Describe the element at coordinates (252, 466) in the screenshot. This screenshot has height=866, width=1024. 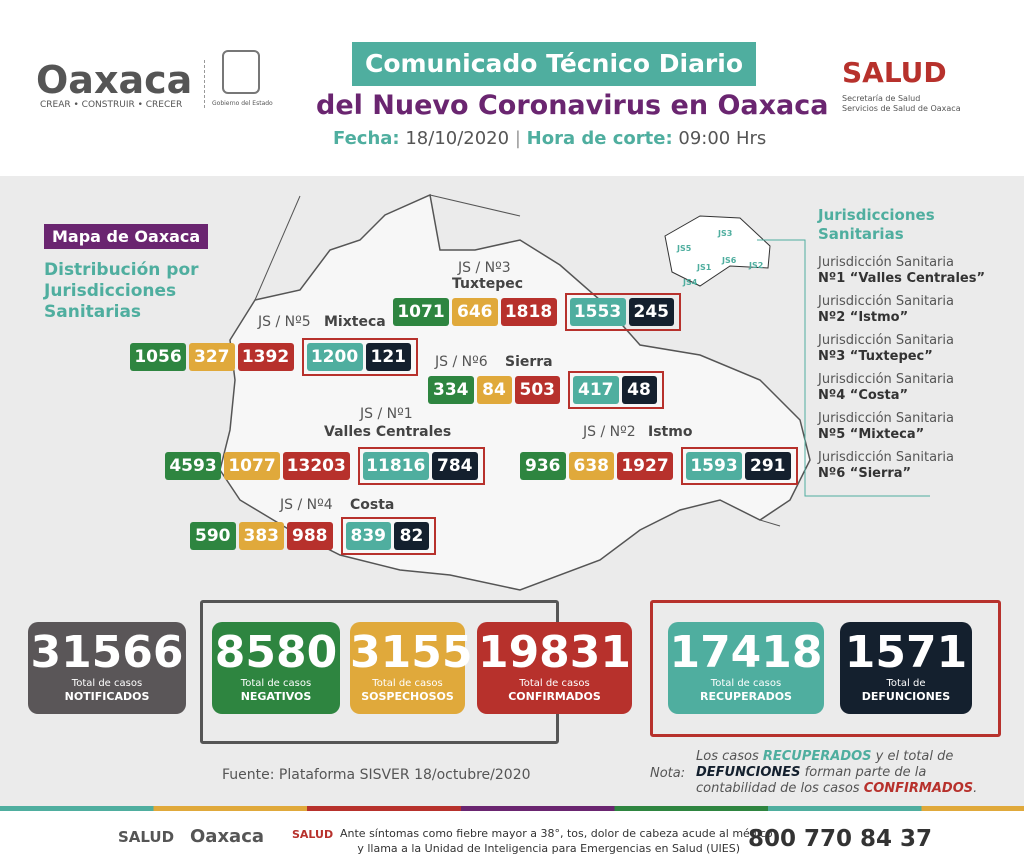
I see `jurisdiction-value: 1077` at that location.